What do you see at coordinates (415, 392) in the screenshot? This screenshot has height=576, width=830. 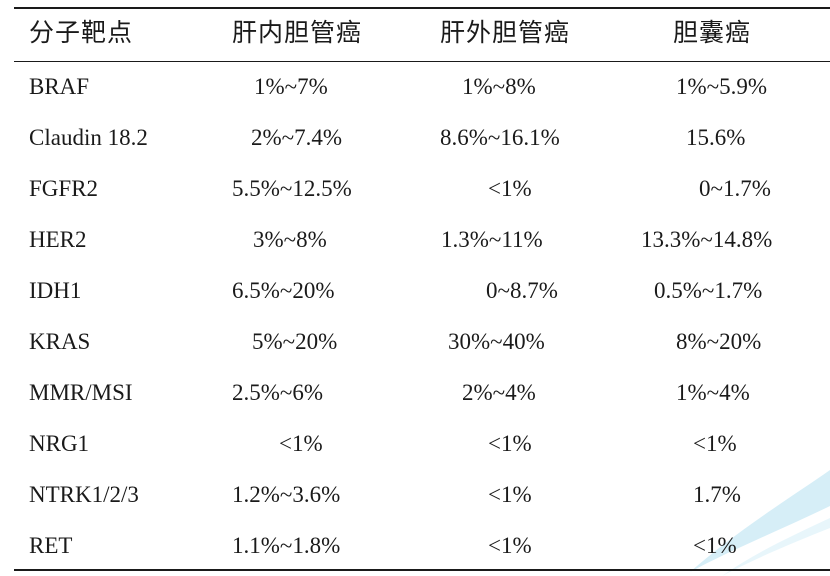 I see `table-row: MMR/MSI 2.5%~6% 2%~4% 1%~4%` at bounding box center [415, 392].